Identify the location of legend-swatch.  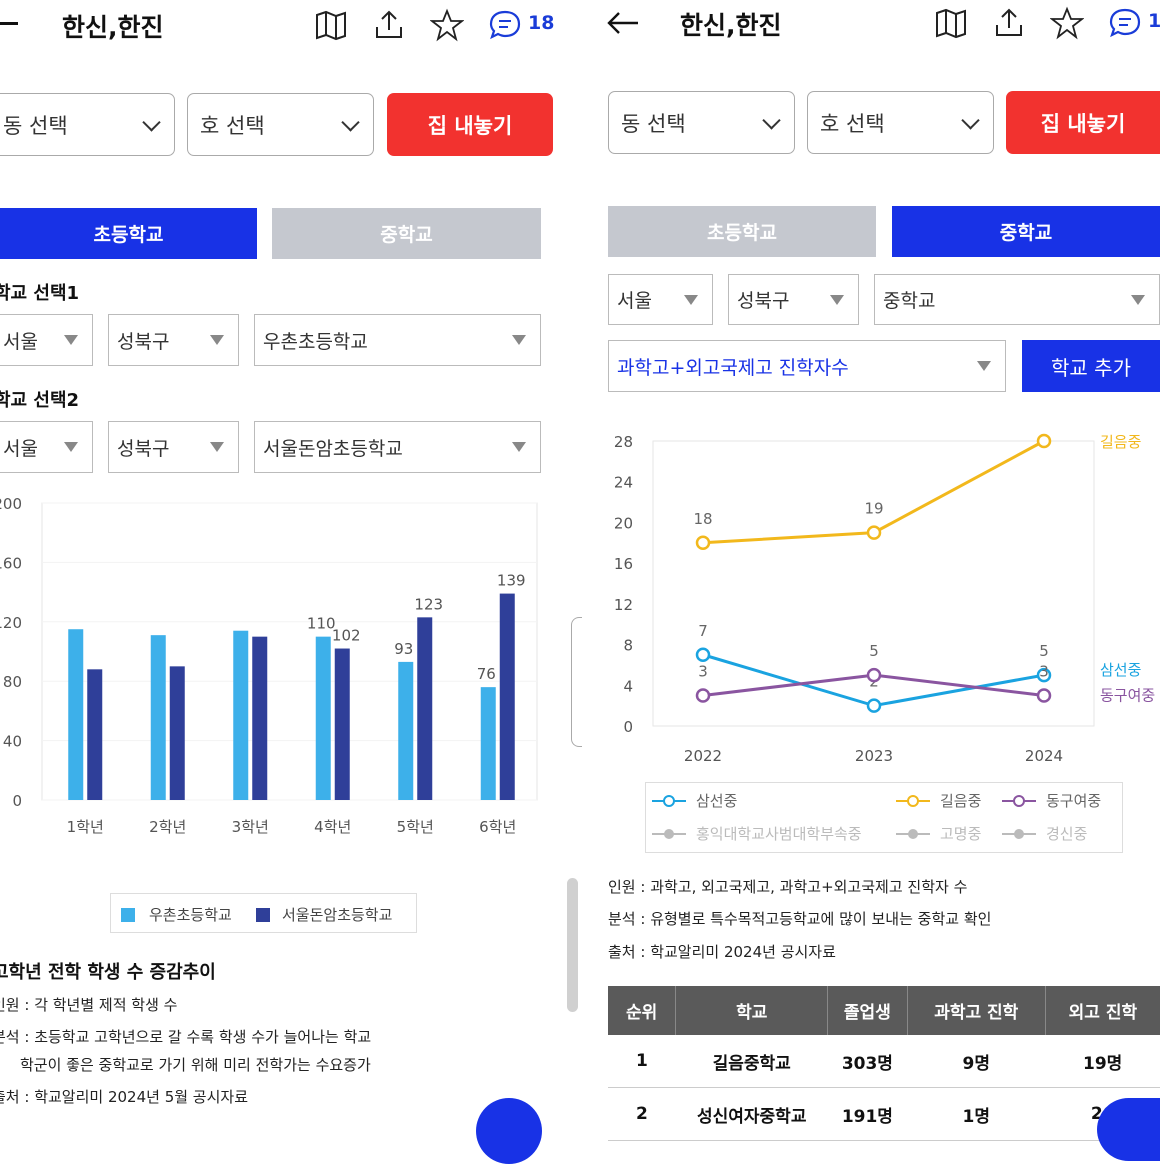
(128, 914).